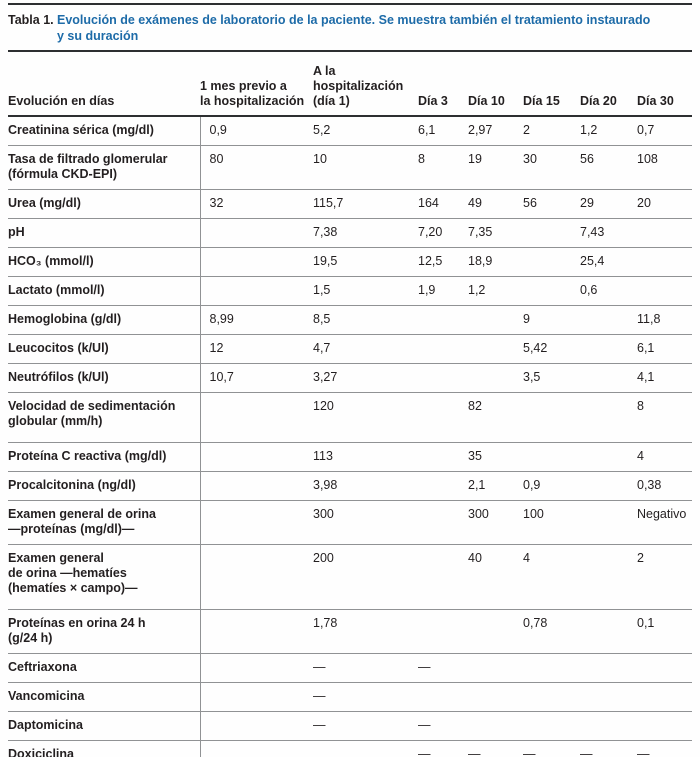 This screenshot has height=757, width=700. What do you see at coordinates (608, 291) in the screenshot?
I see `cell-value: 0,6` at bounding box center [608, 291].